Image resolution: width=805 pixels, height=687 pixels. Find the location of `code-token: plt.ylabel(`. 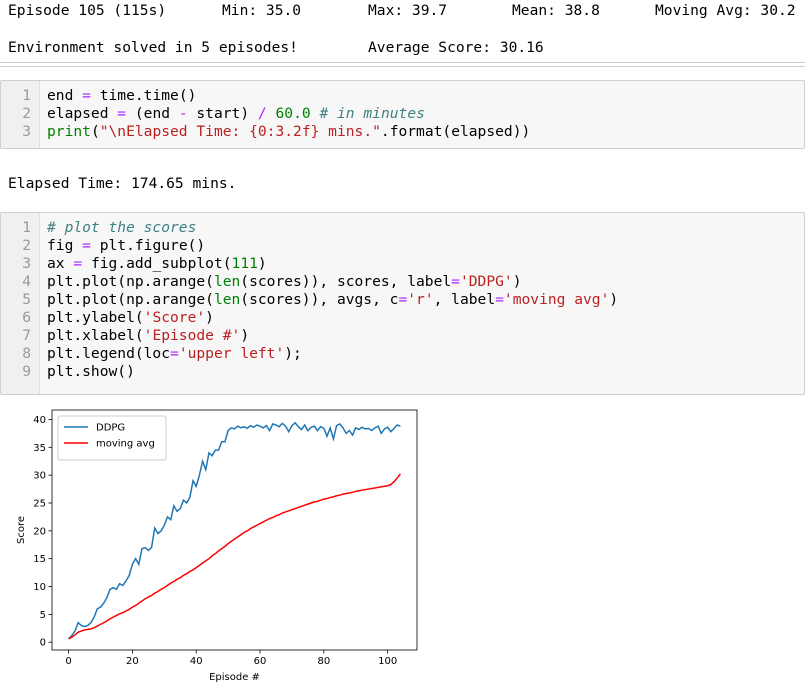

code-token: plt.ylabel( is located at coordinates (95, 317).